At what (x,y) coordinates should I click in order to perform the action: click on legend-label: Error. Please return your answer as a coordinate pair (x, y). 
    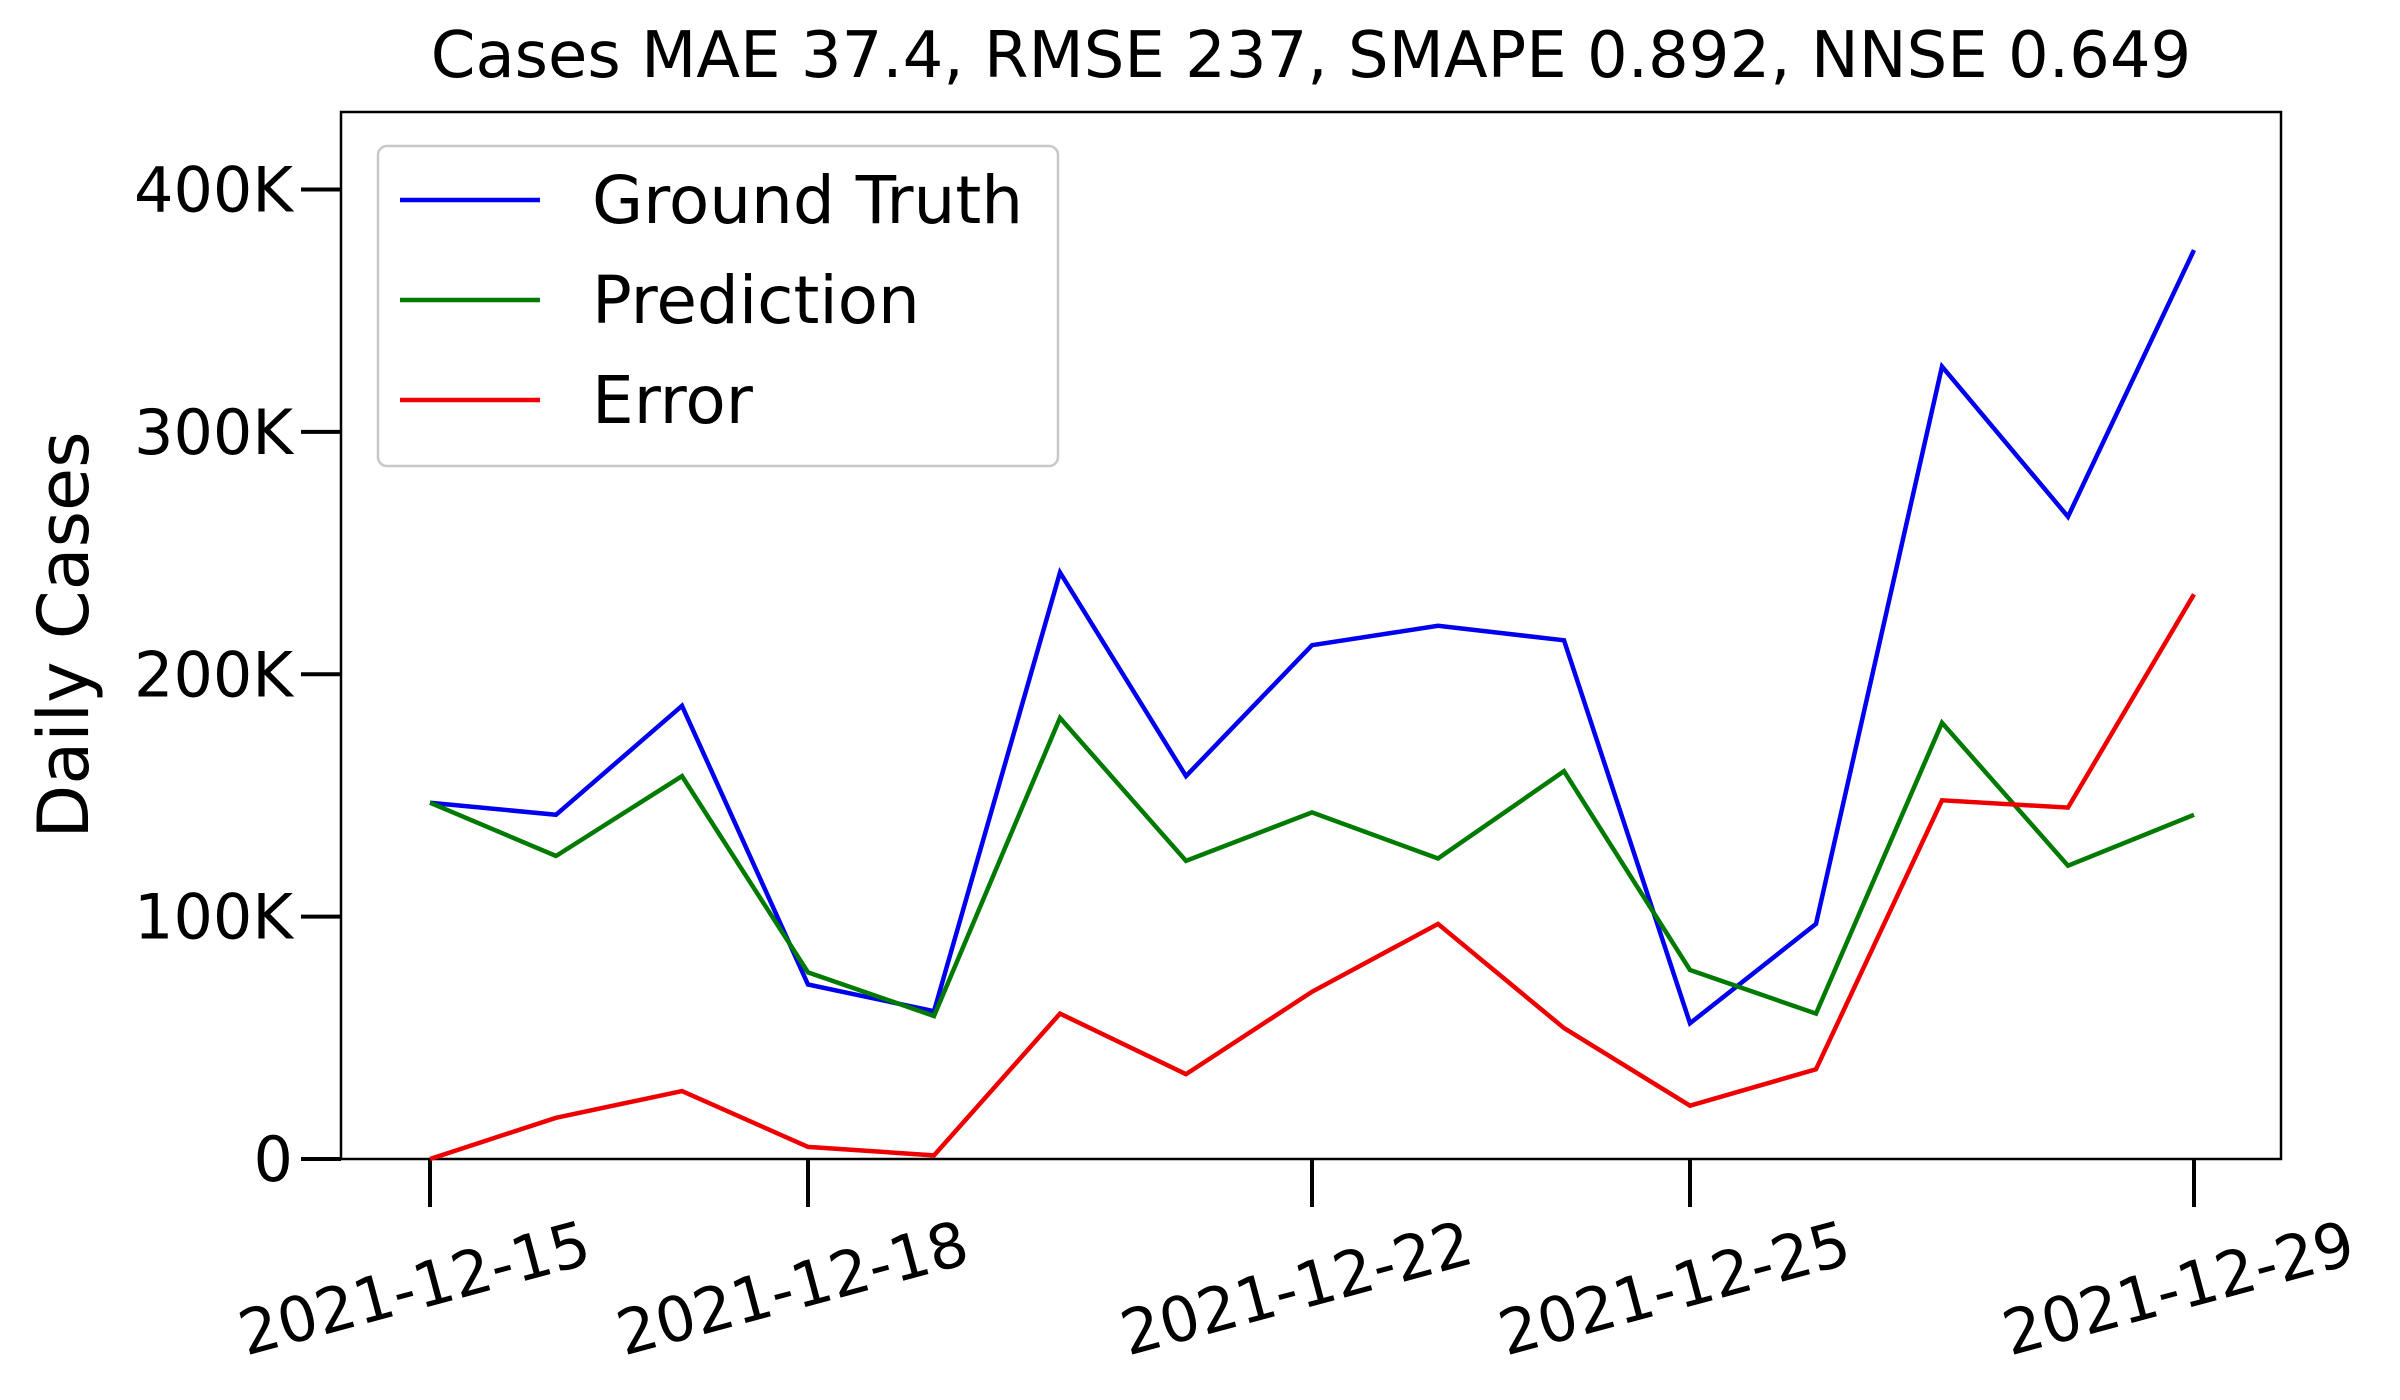
    Looking at the image, I should click on (673, 400).